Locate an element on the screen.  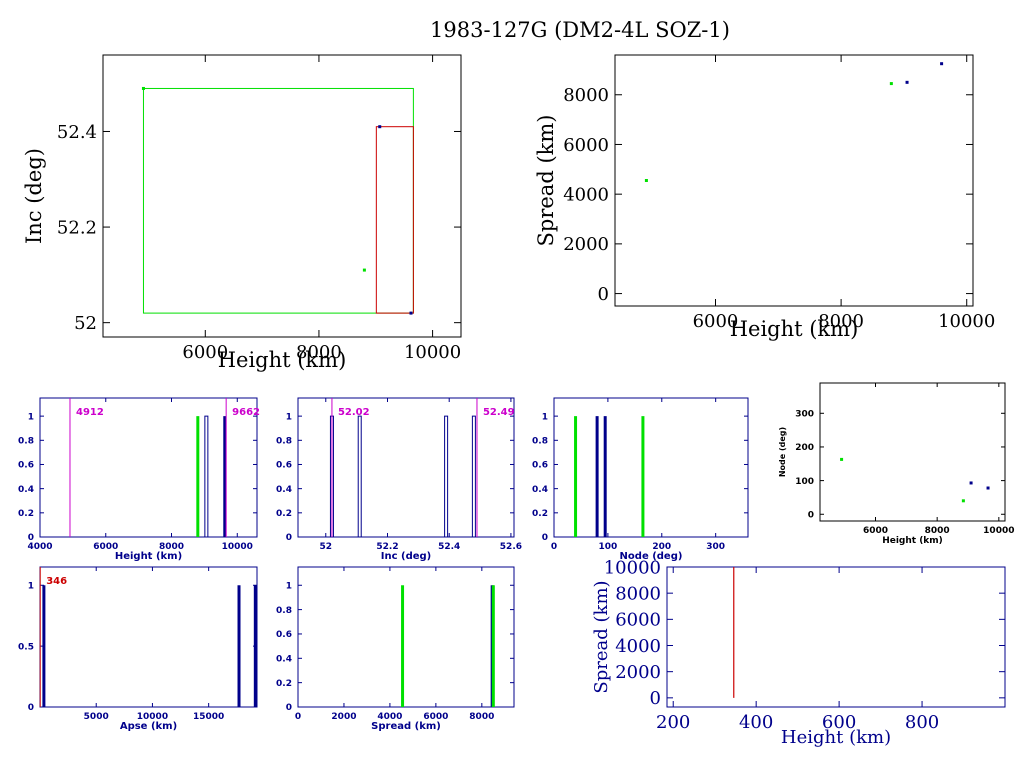
y-axis-label: Spread (km) is located at coordinates (546, 181).